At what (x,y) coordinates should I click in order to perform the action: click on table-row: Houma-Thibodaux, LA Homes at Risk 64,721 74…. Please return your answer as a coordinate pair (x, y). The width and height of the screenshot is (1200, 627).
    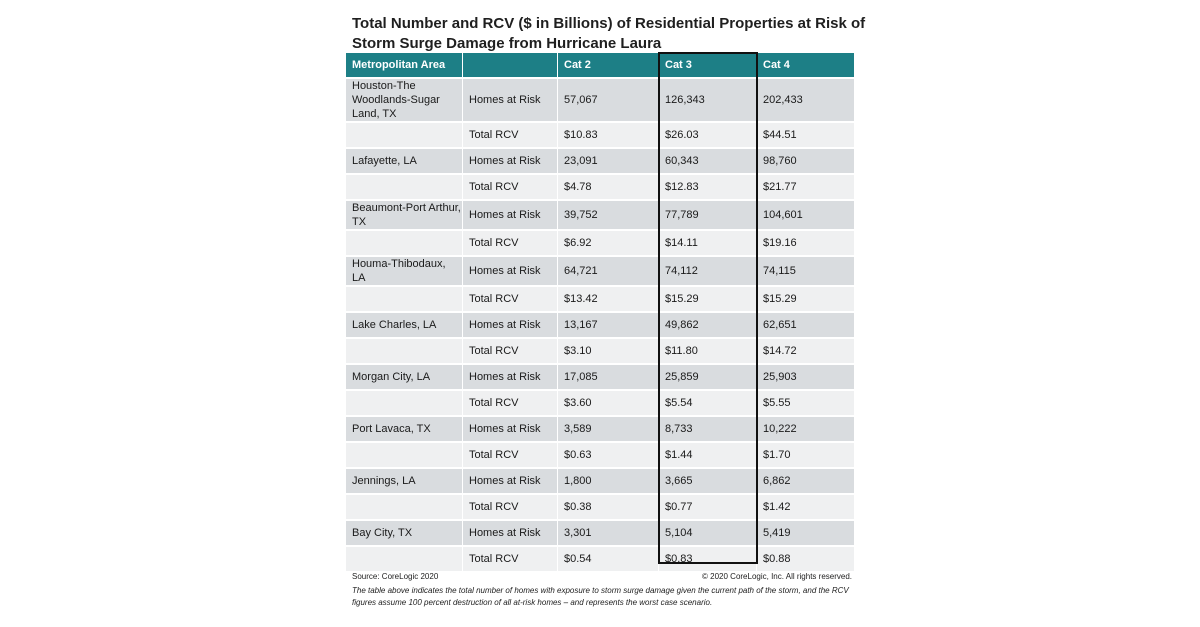
    Looking at the image, I should click on (600, 270).